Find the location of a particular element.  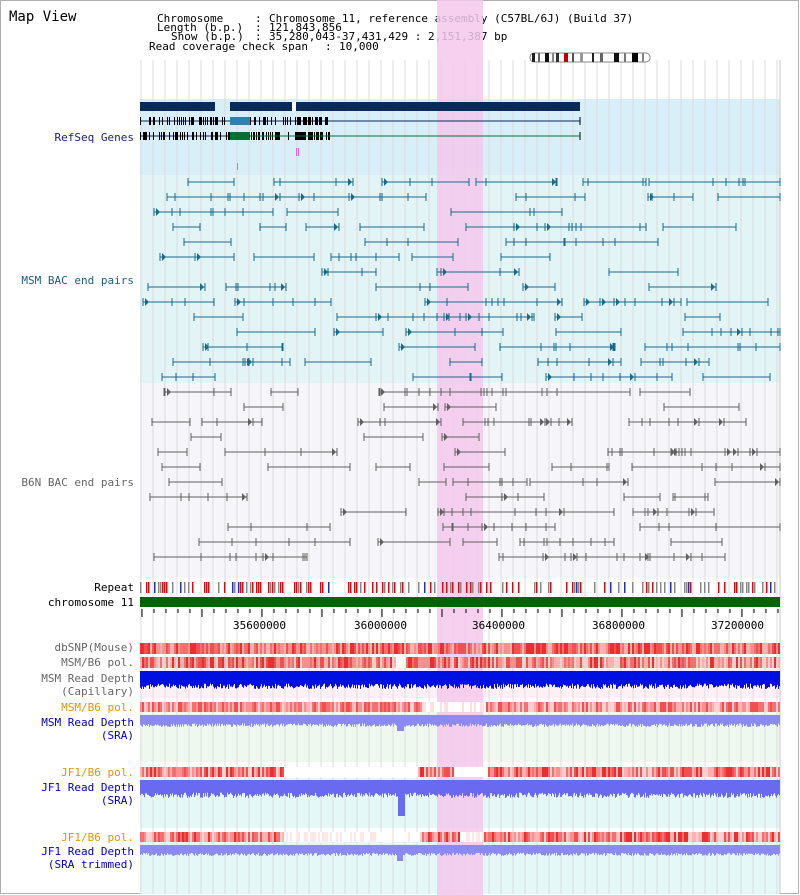

chromosome-bar is located at coordinates (460, 602).